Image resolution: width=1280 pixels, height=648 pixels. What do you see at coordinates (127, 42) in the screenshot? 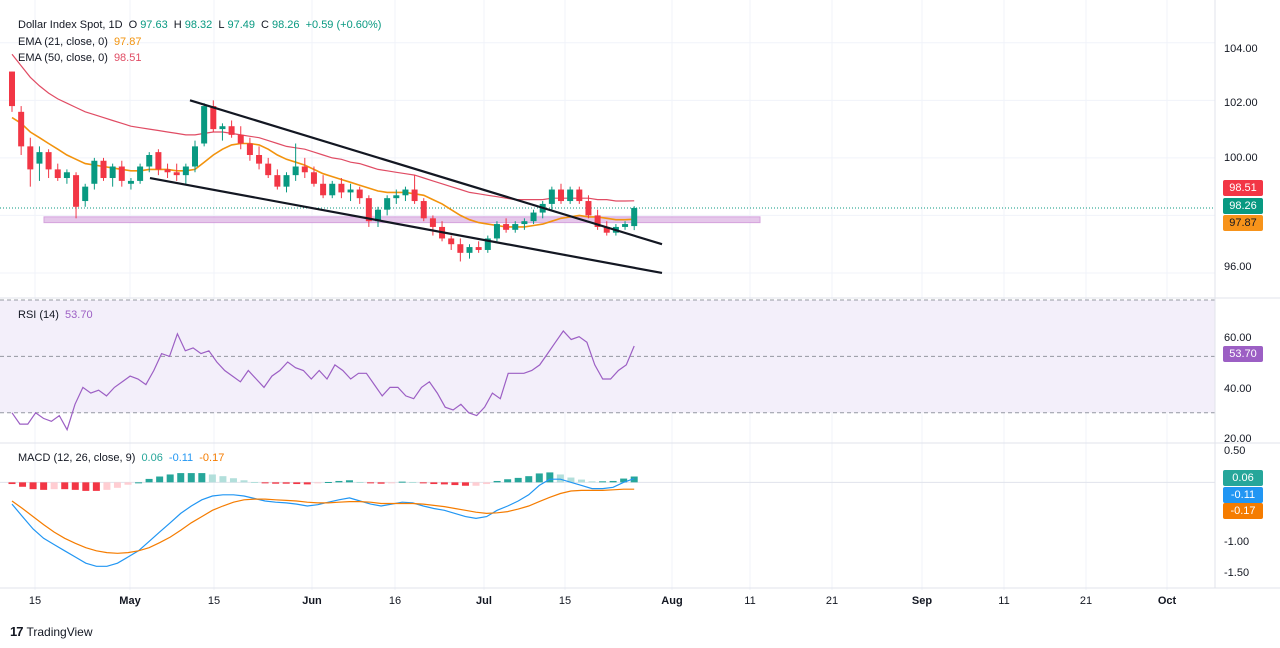
I see `ema21-value: 97.87` at bounding box center [127, 42].